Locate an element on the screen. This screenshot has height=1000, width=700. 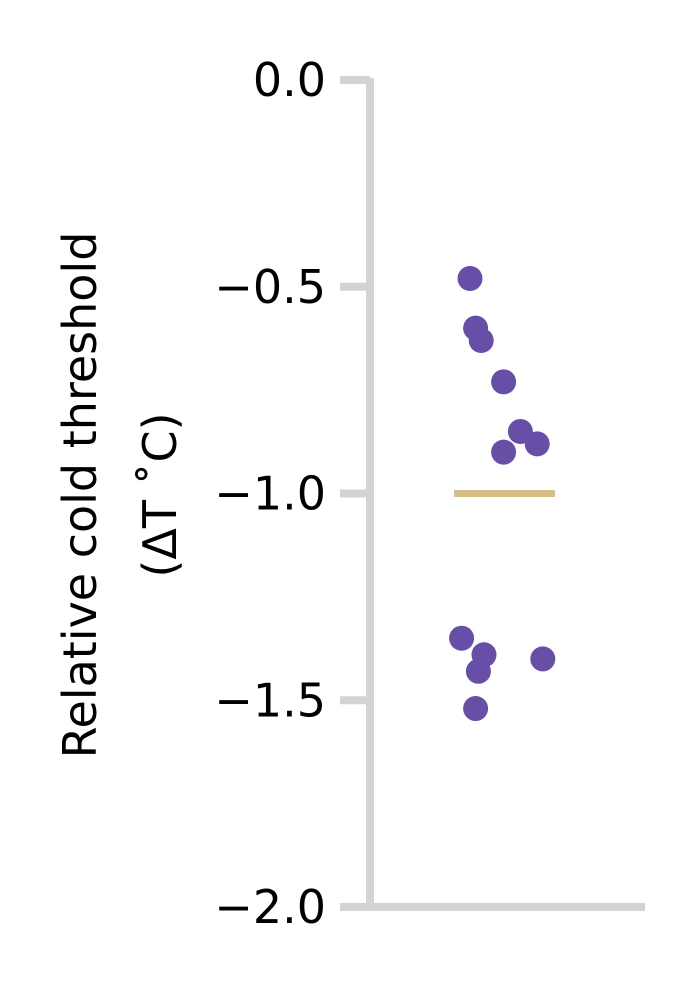
y-tick-labels: 0.0 −0.5 −1.0 −1.5 −2.0 is located at coordinates (270, 493).